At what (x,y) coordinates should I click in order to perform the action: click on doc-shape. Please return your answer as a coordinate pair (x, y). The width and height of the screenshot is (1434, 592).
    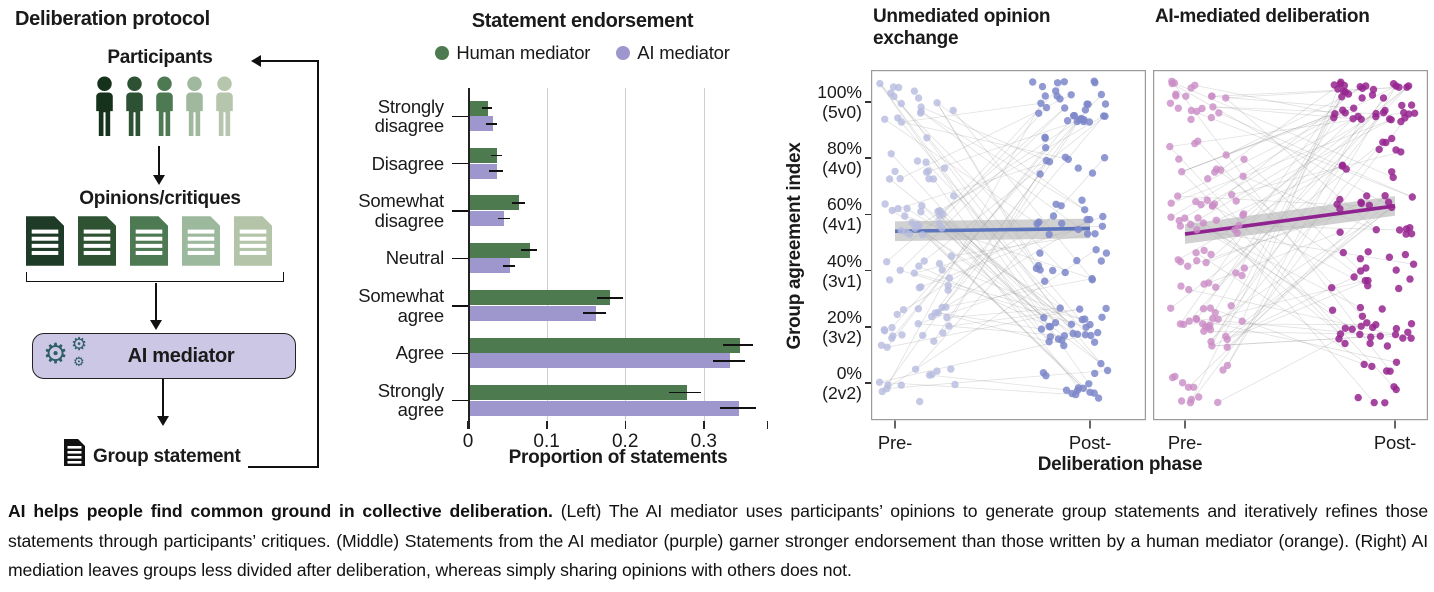
    Looking at the image, I should click on (97, 241).